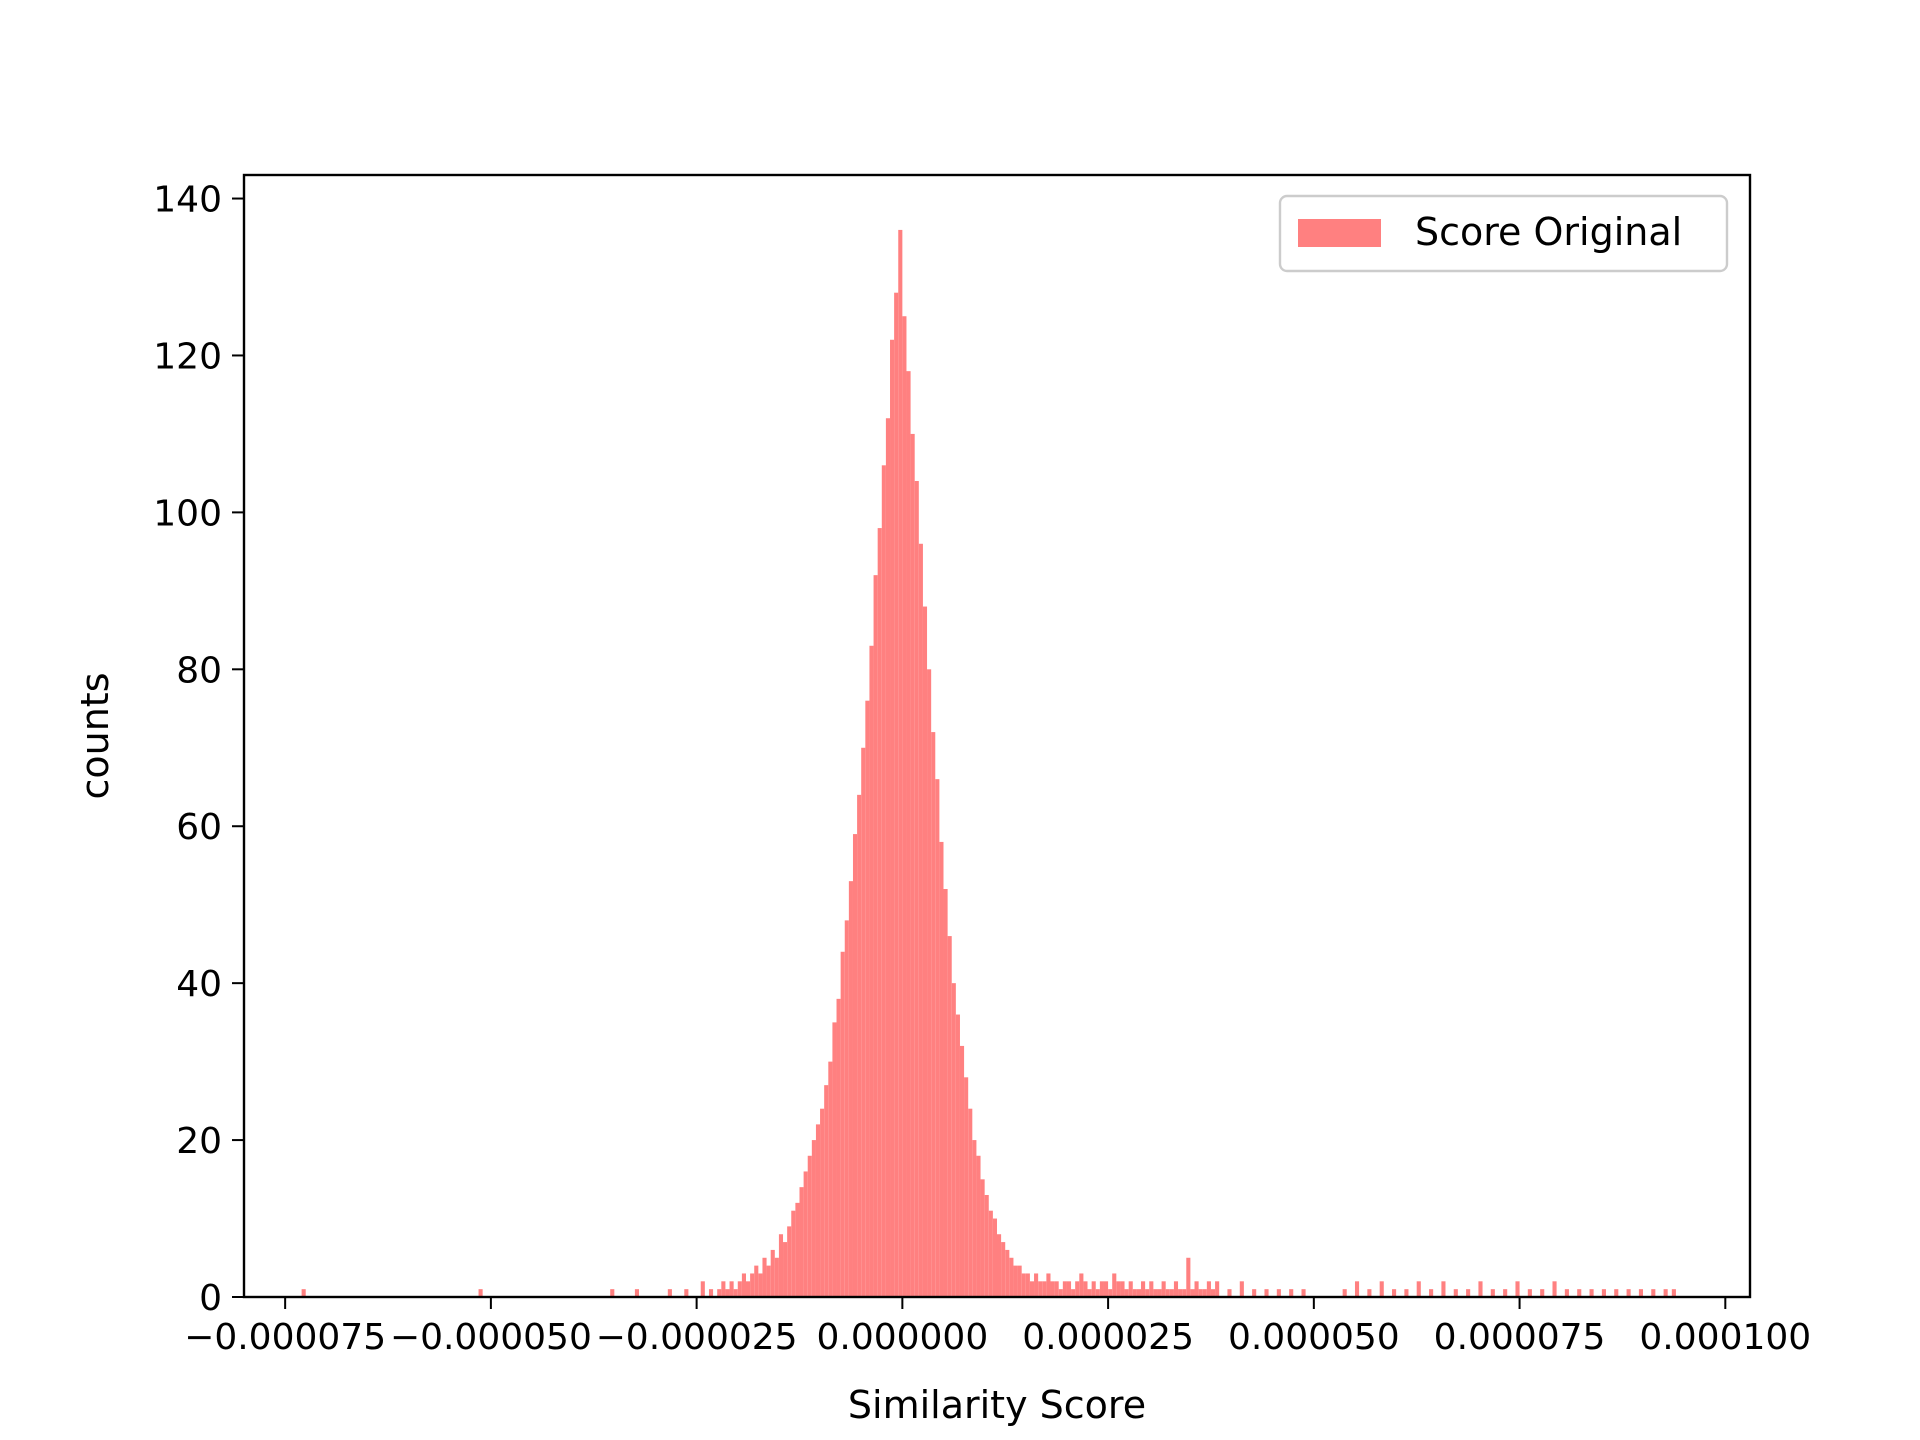  Describe the element at coordinates (199, 1141) in the screenshot. I see `y-tick-label: 20` at that location.